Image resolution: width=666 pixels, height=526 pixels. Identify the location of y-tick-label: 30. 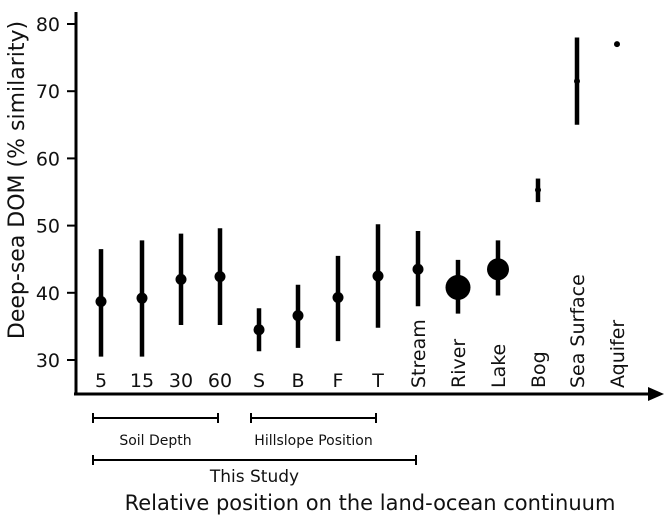
(48, 361).